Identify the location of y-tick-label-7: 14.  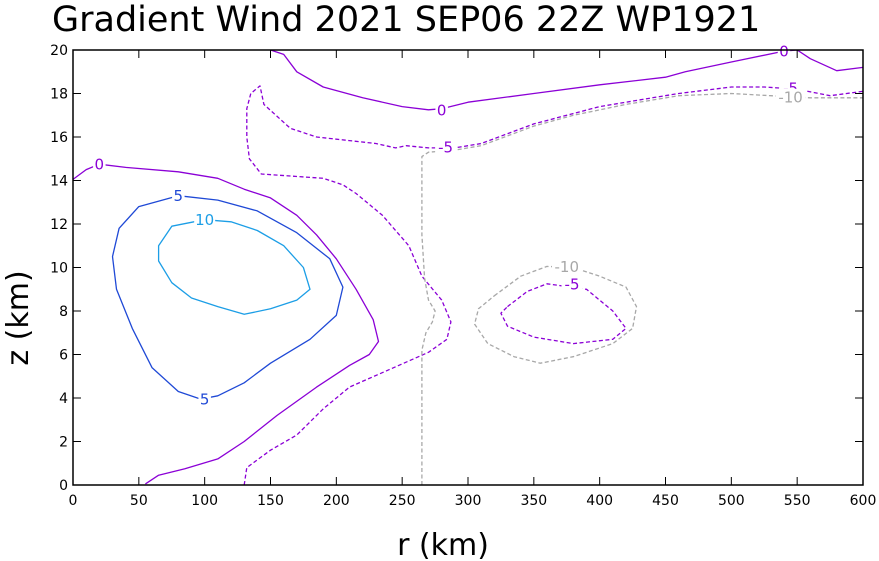
(59, 182).